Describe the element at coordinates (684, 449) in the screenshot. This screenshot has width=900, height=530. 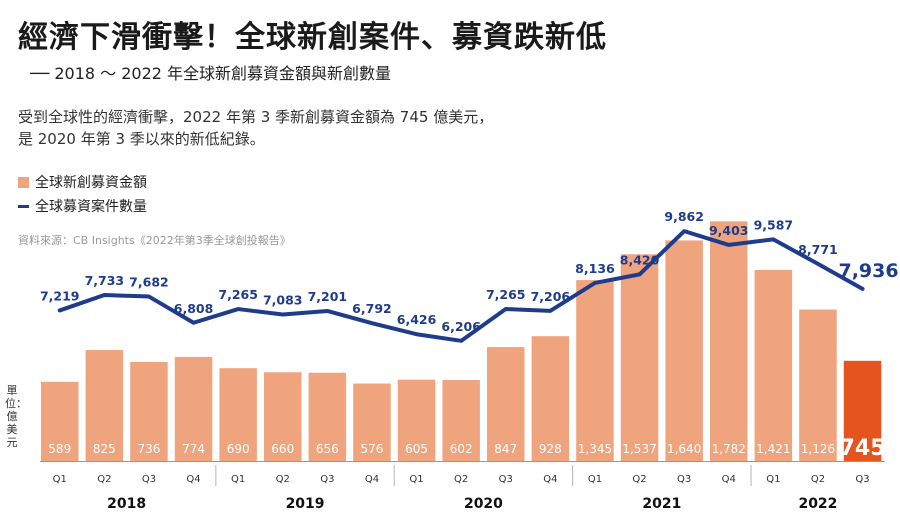
I see `bar-value-label: 1,640` at that location.